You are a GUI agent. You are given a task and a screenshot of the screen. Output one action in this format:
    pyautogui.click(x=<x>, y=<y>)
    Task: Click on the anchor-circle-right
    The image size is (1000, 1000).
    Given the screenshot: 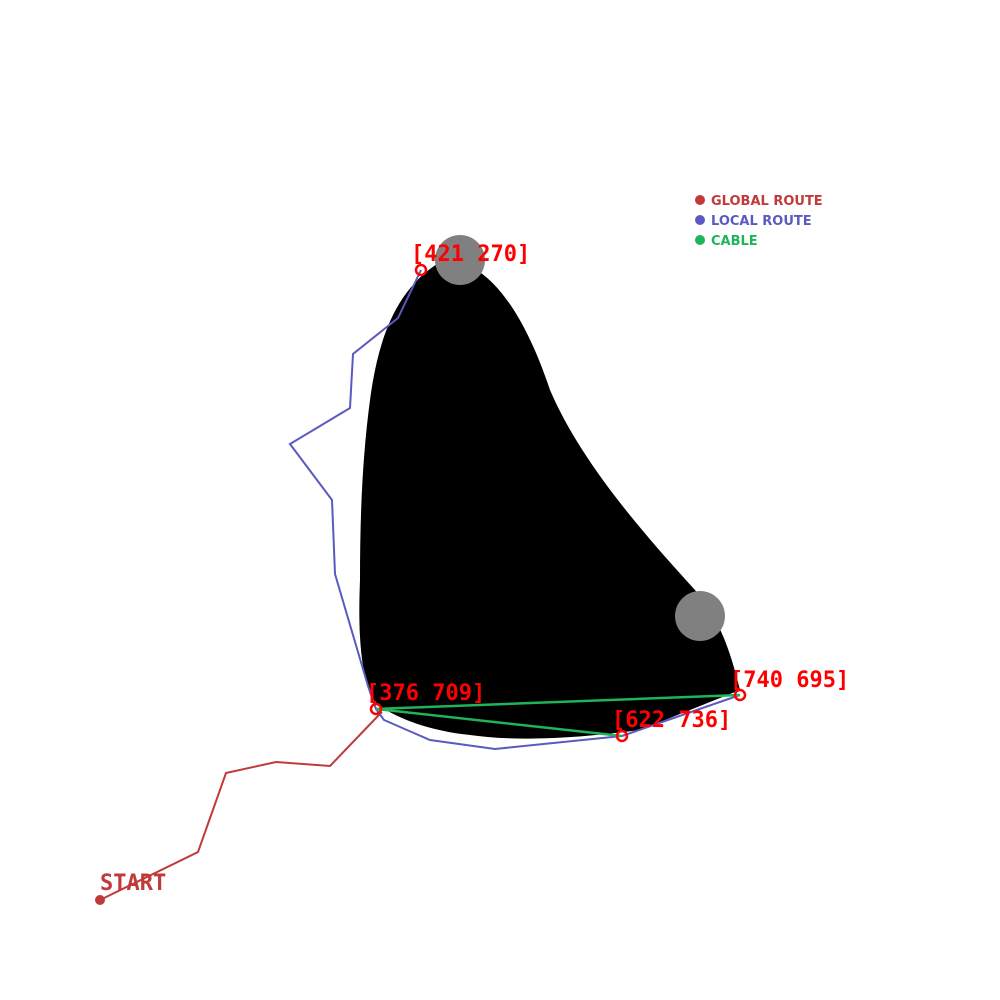 What is the action you would take?
    pyautogui.click(x=700, y=616)
    